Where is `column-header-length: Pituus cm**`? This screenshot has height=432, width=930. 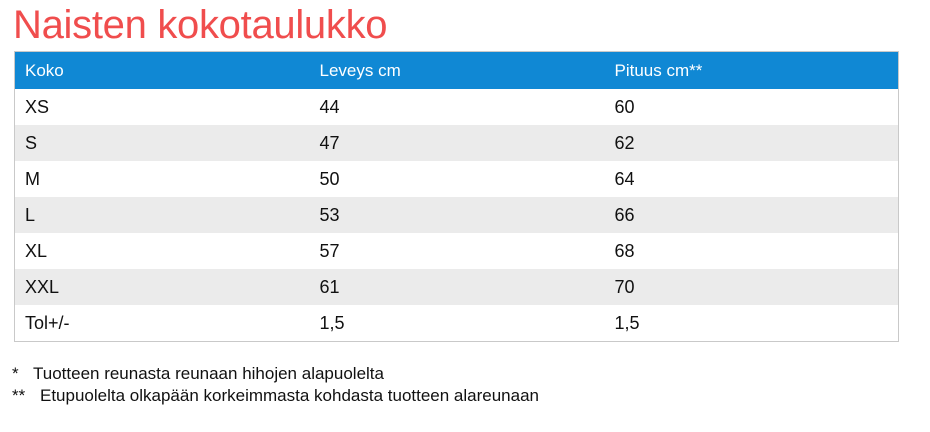 column-header-length: Pituus cm** is located at coordinates (751, 70).